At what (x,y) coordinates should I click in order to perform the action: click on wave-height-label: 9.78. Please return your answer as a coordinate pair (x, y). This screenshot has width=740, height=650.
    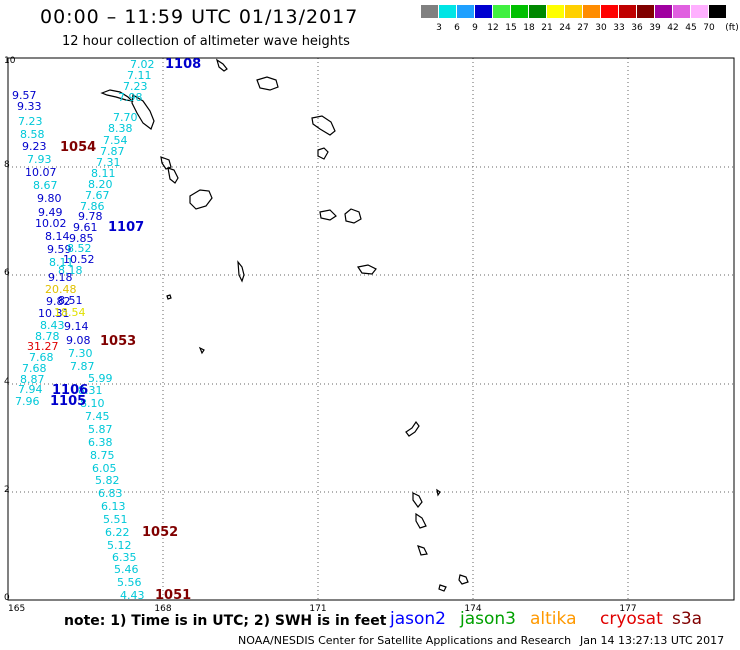
    Looking at the image, I should click on (90, 216).